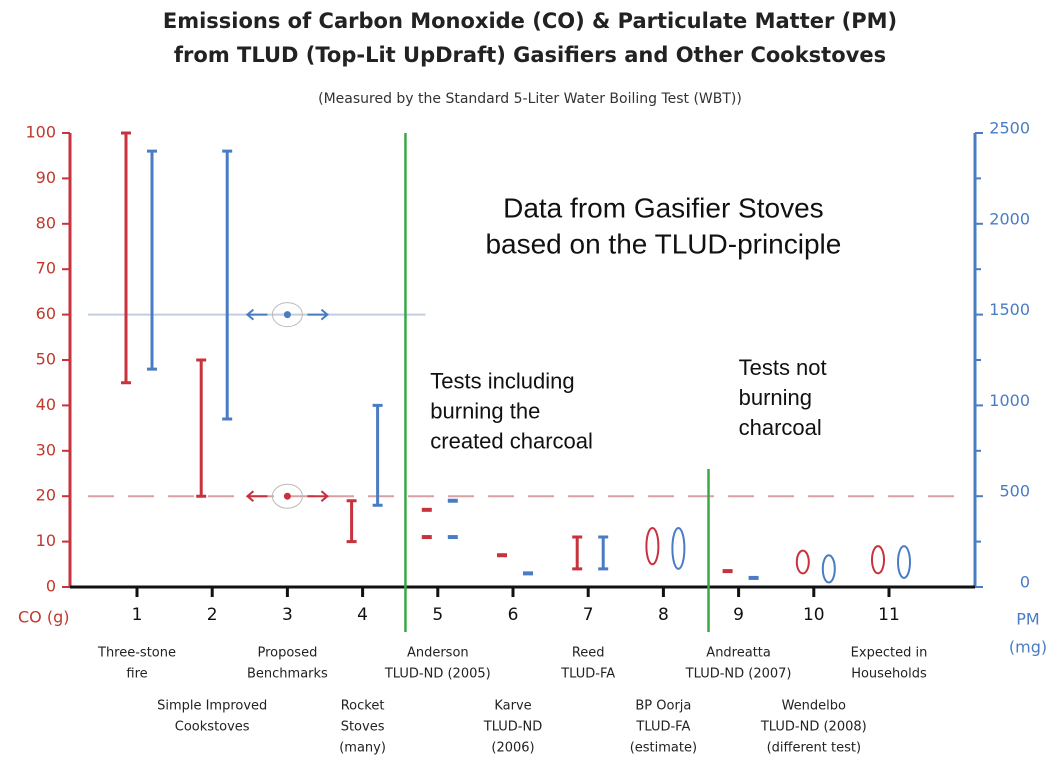  I want to click on category-name: Reed, so click(588, 653).